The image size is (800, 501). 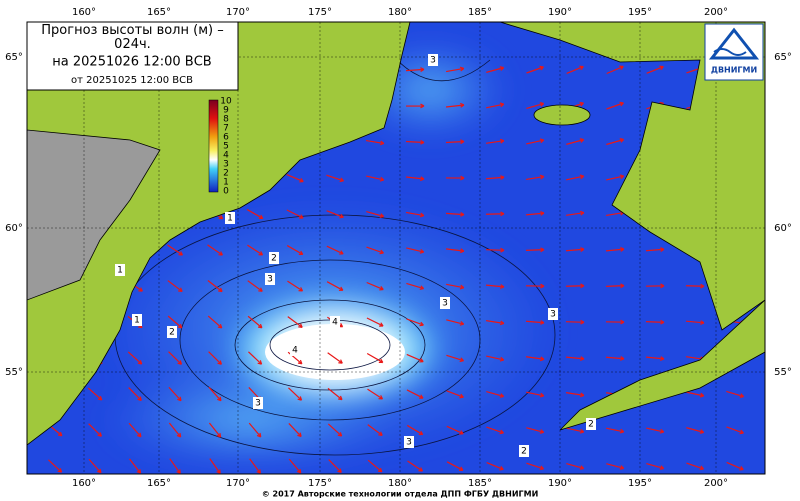 What do you see at coordinates (226, 156) in the screenshot?
I see `colorbar-label: 4` at bounding box center [226, 156].